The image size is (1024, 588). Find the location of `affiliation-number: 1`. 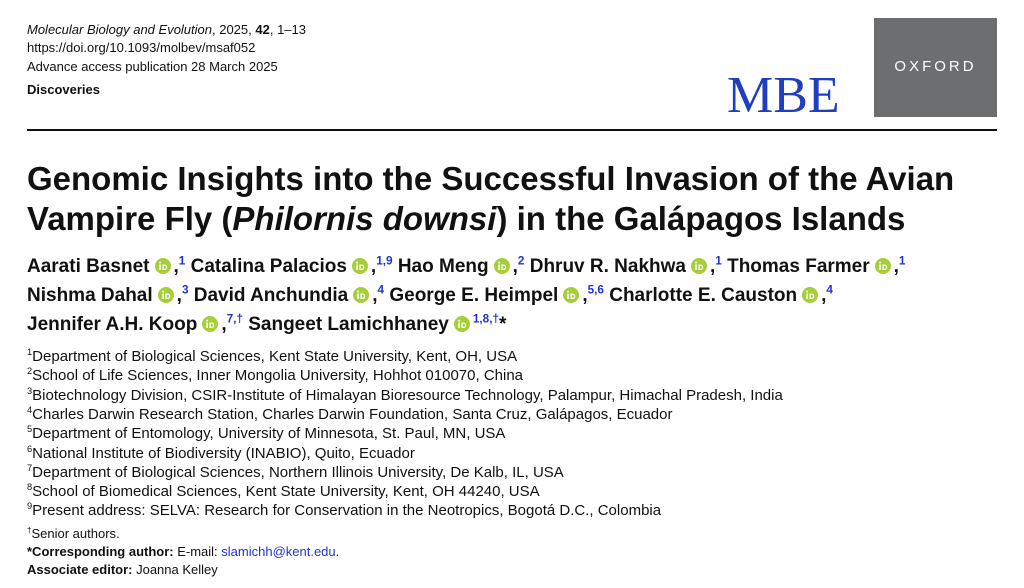

affiliation-number: 1 is located at coordinates (30, 351).